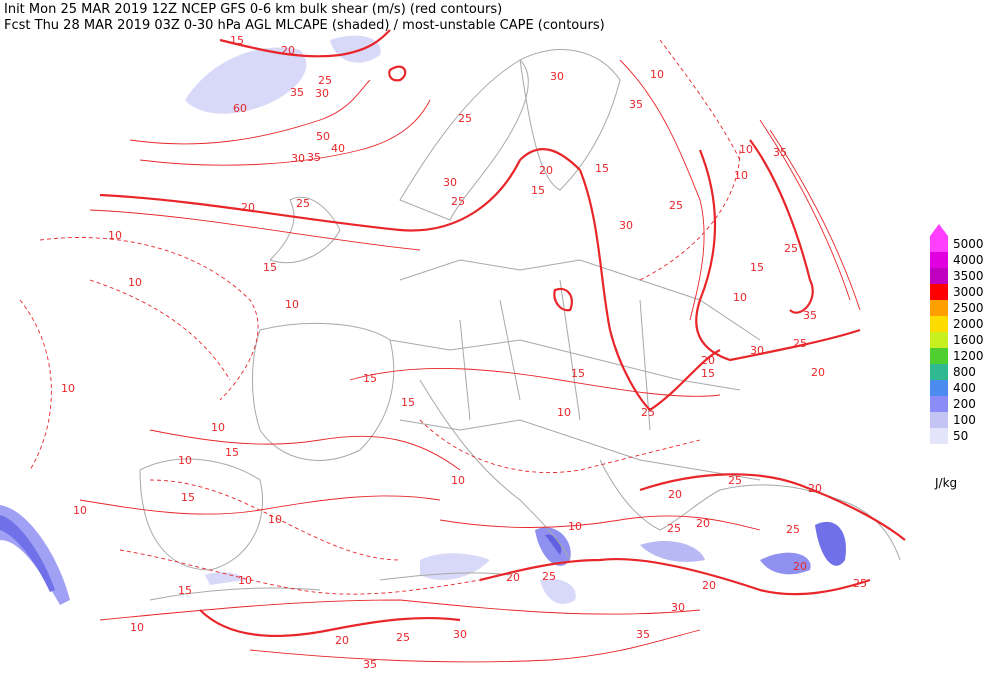 This screenshot has height=680, width=1000. What do you see at coordinates (964, 420) in the screenshot?
I see `colorbar-label: 100` at bounding box center [964, 420].